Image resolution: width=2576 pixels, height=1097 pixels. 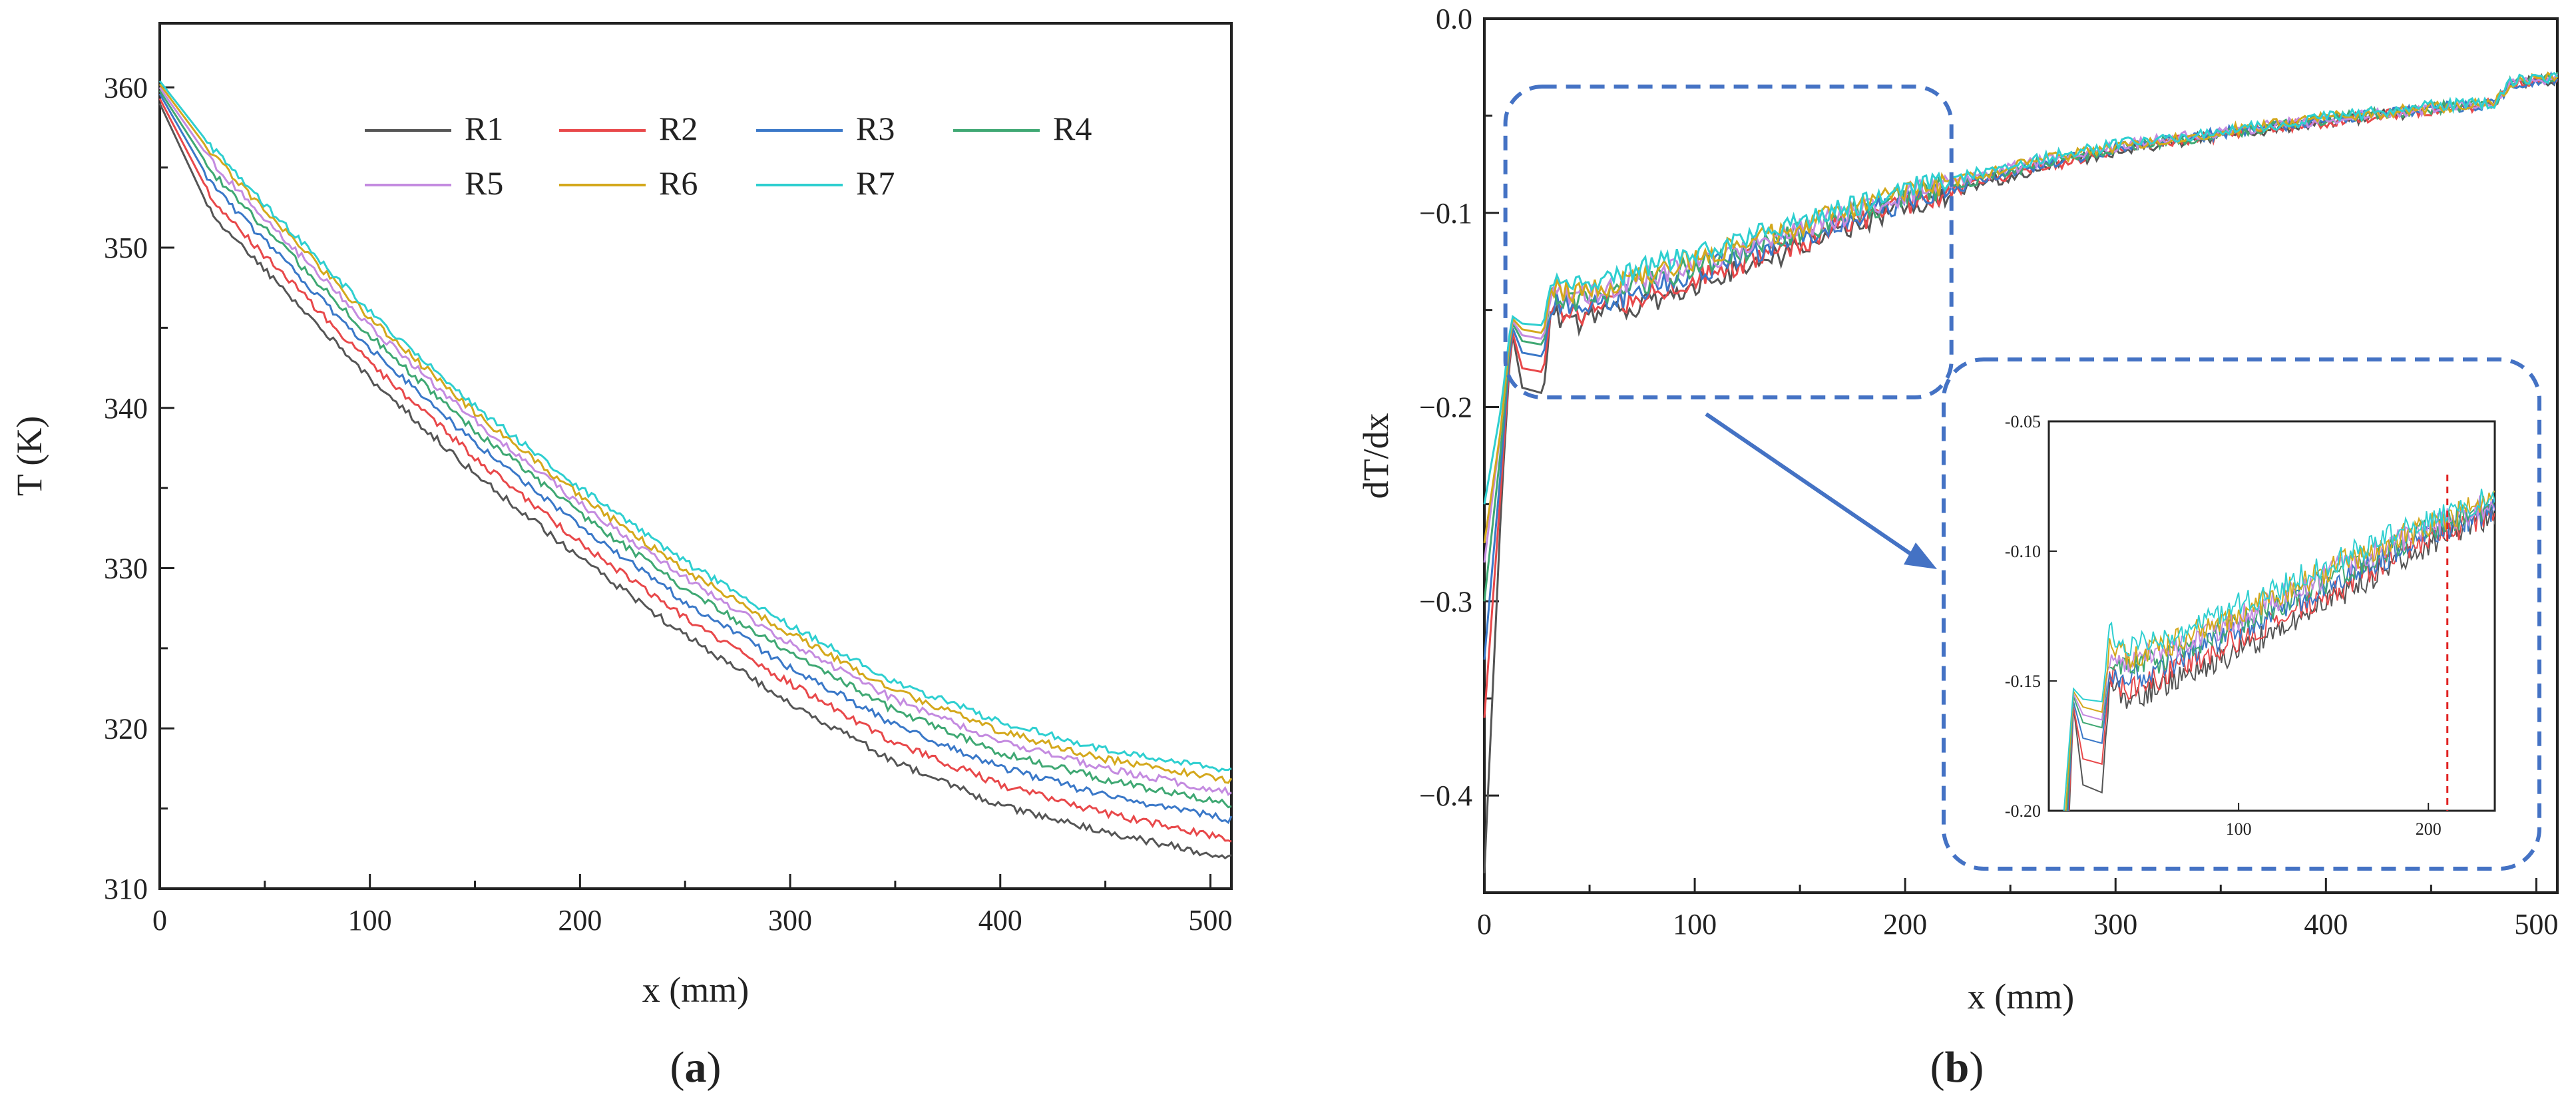 I want to click on chart-b-highlight-region, so click(x=1728, y=242).